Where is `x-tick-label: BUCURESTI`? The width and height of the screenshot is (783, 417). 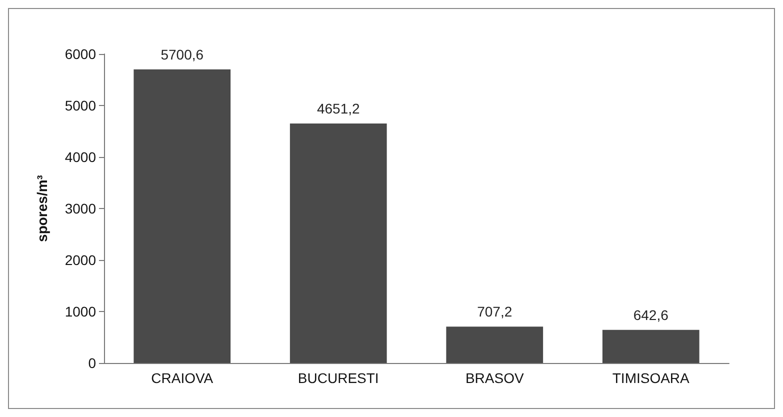
x-tick-label: BUCURESTI is located at coordinates (338, 378).